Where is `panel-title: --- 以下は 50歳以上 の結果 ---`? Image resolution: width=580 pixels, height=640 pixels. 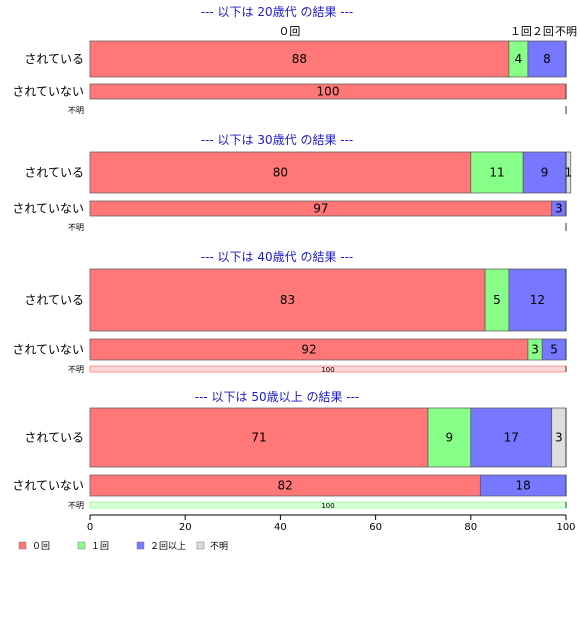 panel-title: --- 以下は 50歳以上 の結果 --- is located at coordinates (277, 397).